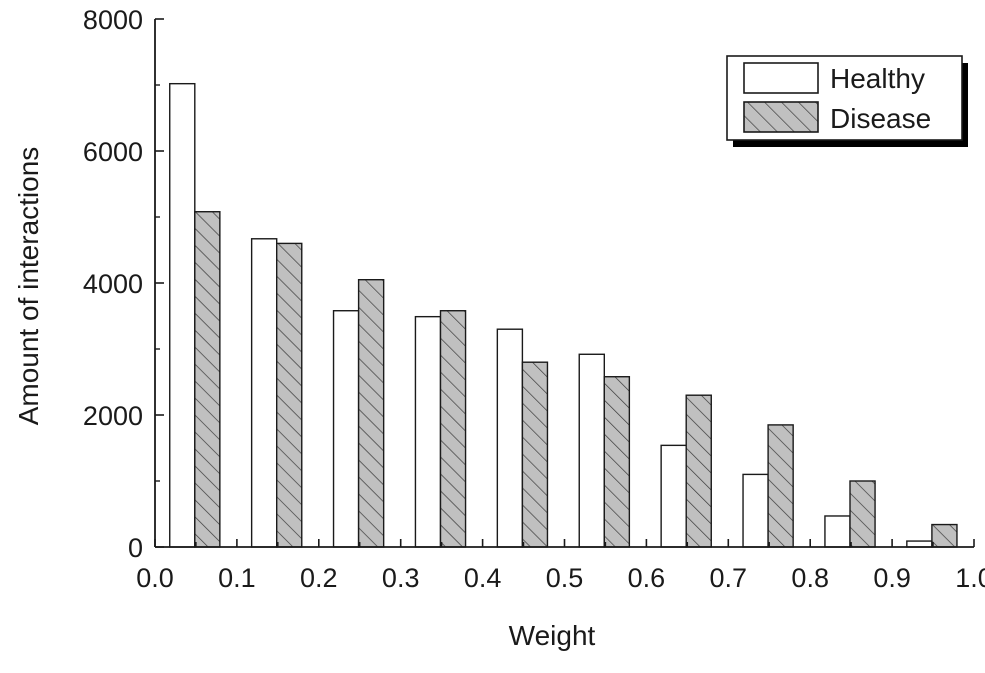 The height and width of the screenshot is (673, 985). Describe the element at coordinates (113, 416) in the screenshot. I see `y-tick-label-1: 2000` at that location.